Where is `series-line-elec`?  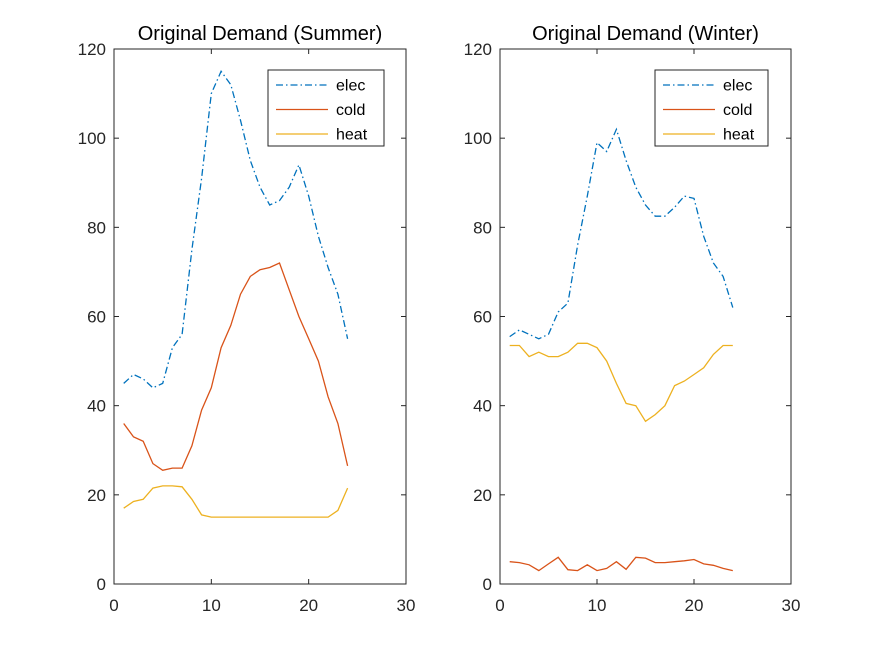 series-line-elec is located at coordinates (236, 229).